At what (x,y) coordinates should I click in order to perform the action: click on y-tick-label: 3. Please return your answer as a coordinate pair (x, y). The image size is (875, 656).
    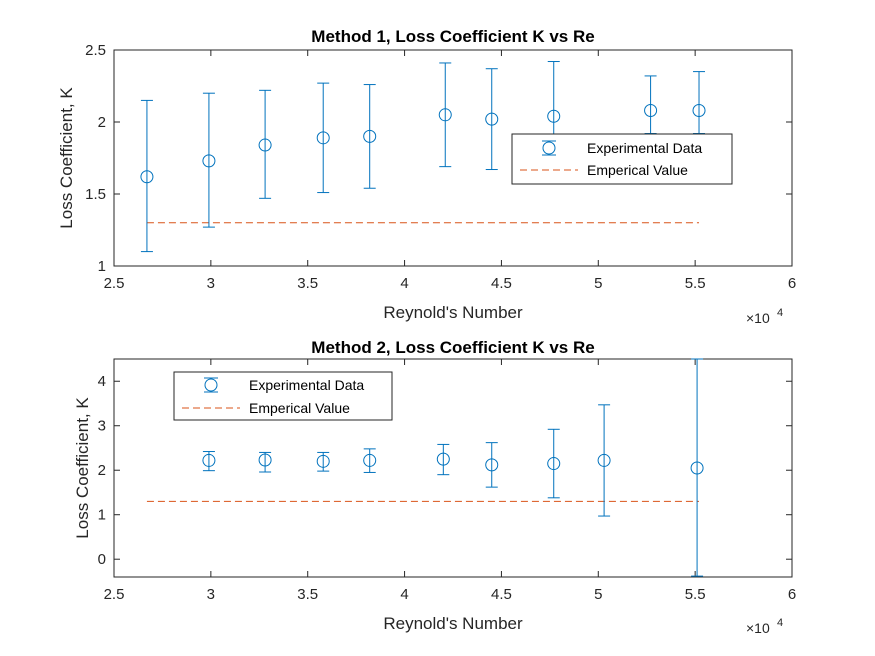
    Looking at the image, I should click on (102, 426).